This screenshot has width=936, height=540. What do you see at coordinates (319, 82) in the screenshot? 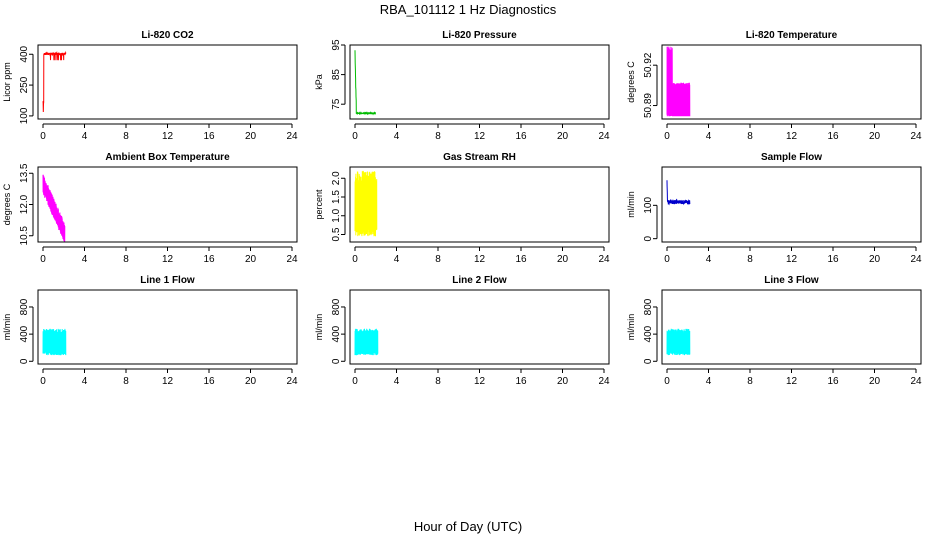
I see `y-axis-label: kPa` at bounding box center [319, 82].